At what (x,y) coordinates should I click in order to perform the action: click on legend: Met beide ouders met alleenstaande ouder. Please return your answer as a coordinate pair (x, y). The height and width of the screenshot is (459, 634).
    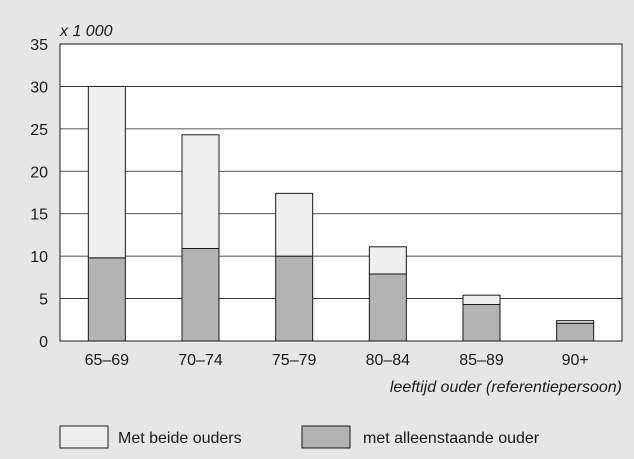
    Looking at the image, I should click on (299, 437).